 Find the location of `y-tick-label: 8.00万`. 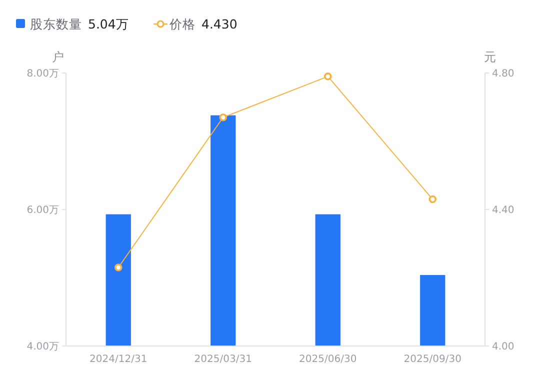

y-tick-label: 8.00万 is located at coordinates (42, 74).